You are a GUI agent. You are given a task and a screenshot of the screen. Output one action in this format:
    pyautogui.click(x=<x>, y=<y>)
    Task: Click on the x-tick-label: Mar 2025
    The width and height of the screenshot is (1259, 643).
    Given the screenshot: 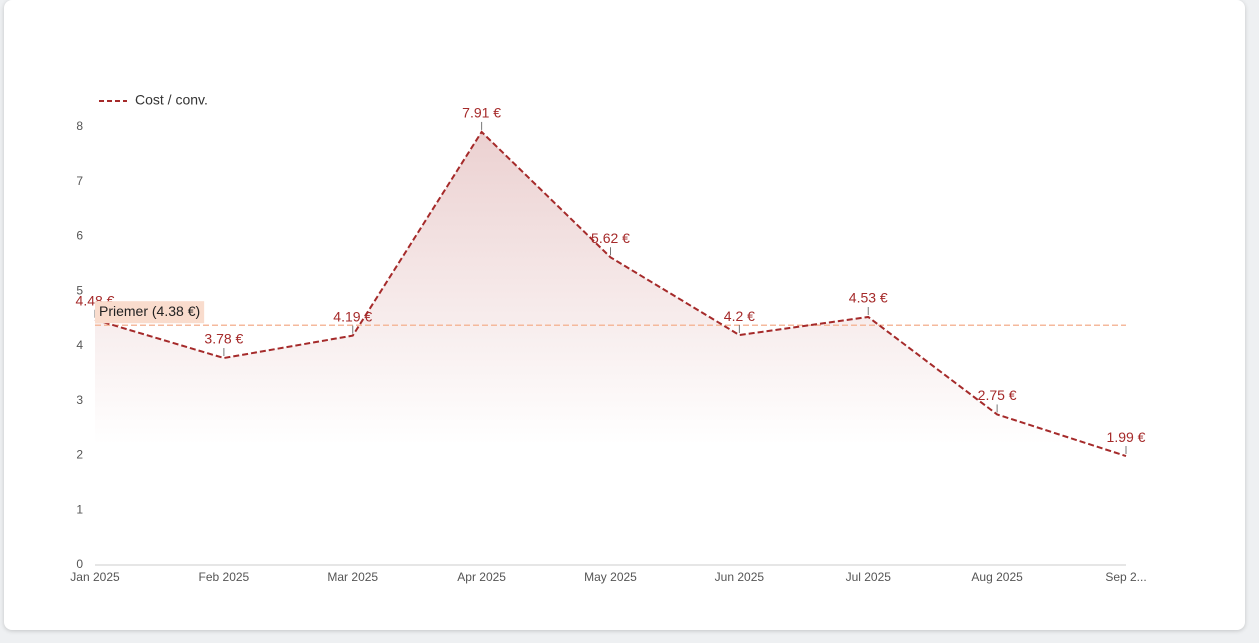 What is the action you would take?
    pyautogui.click(x=352, y=577)
    